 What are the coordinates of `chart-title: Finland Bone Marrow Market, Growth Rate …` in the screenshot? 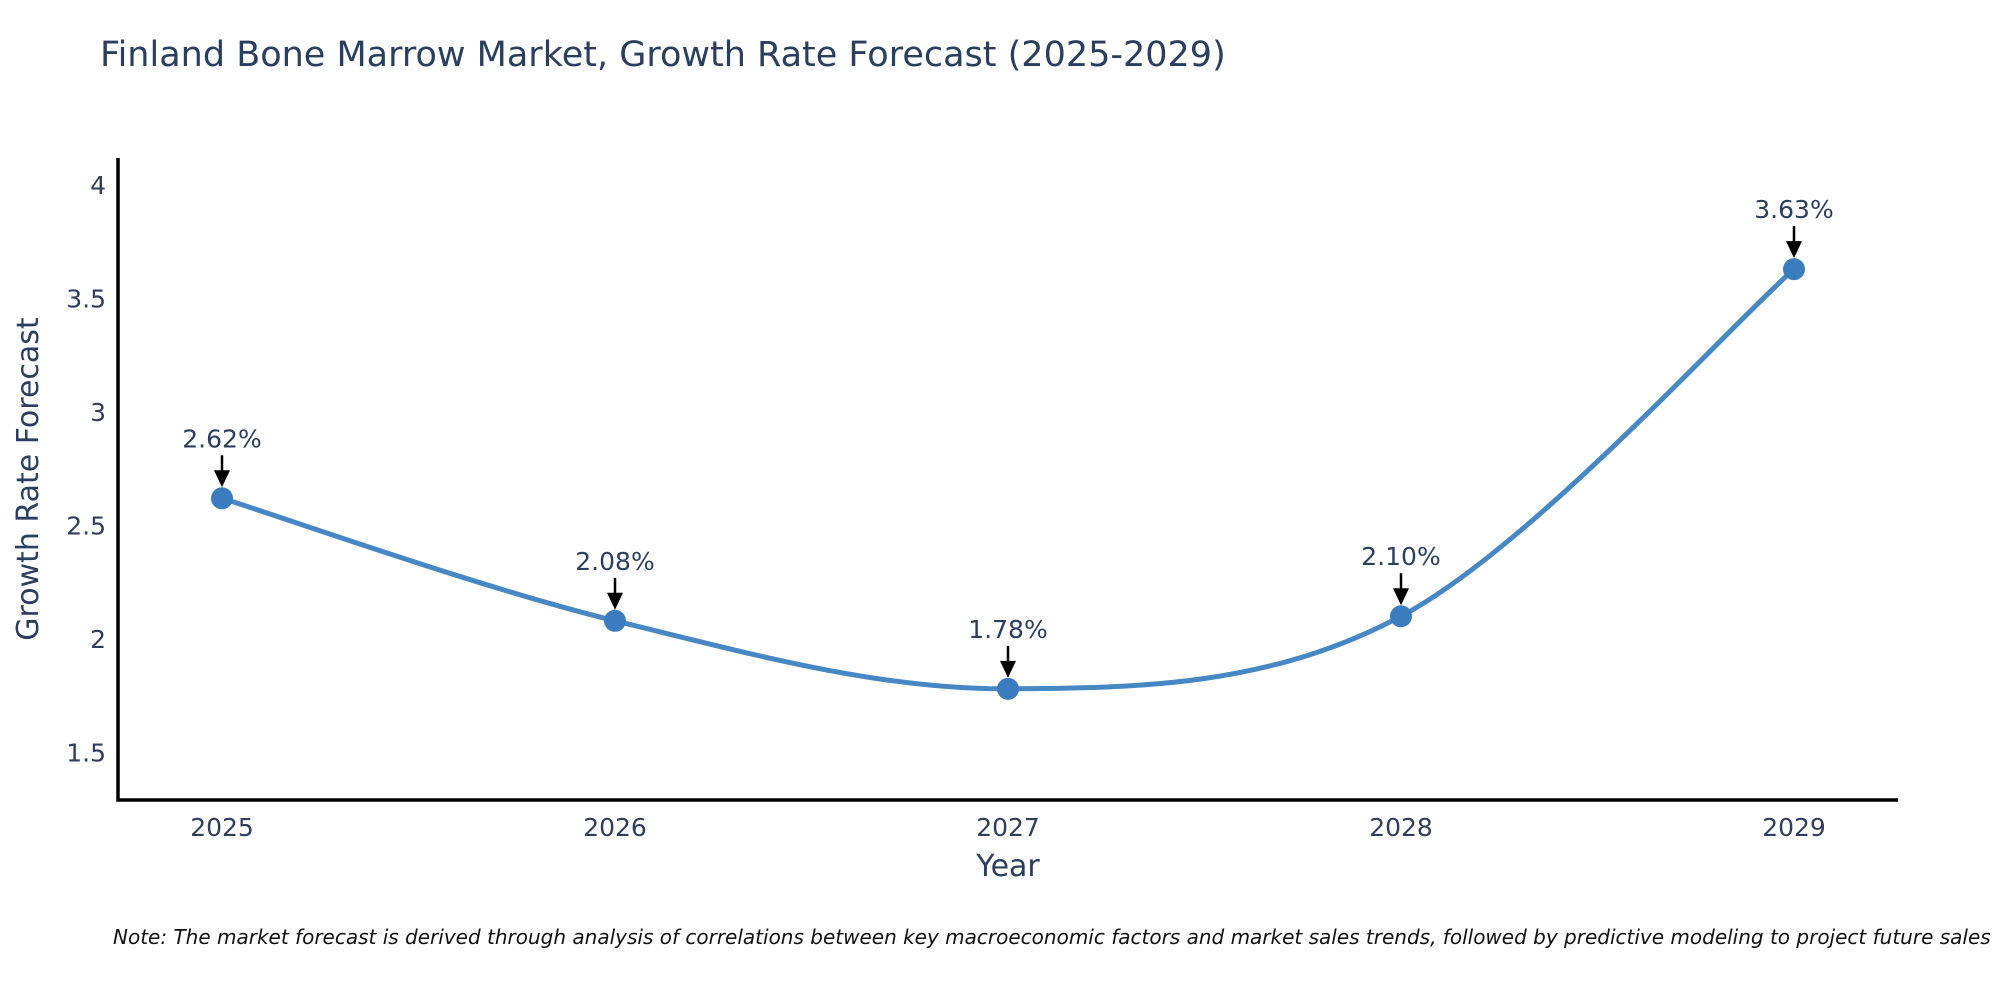 It's located at (663, 55).